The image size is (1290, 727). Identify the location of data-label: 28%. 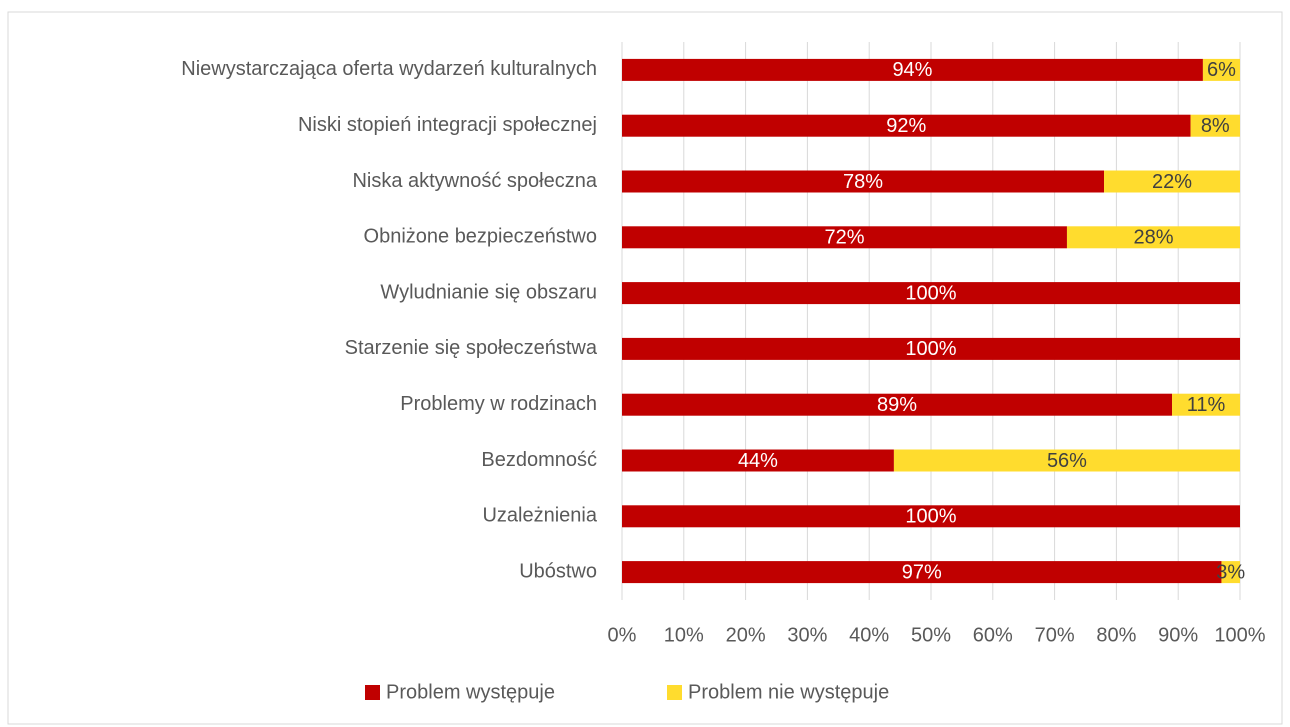
(1153, 238).